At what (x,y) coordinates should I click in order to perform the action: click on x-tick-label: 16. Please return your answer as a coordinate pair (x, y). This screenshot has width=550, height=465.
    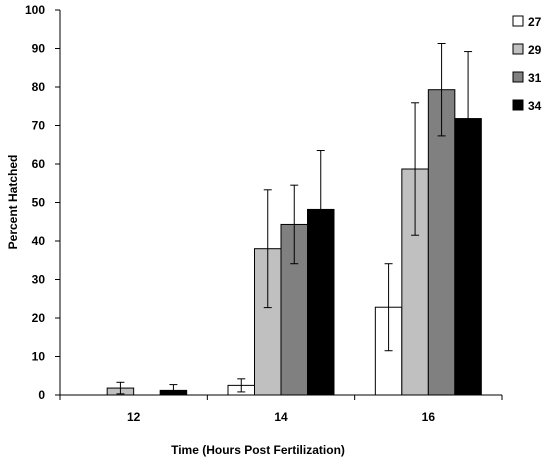
    Looking at the image, I should click on (429, 417).